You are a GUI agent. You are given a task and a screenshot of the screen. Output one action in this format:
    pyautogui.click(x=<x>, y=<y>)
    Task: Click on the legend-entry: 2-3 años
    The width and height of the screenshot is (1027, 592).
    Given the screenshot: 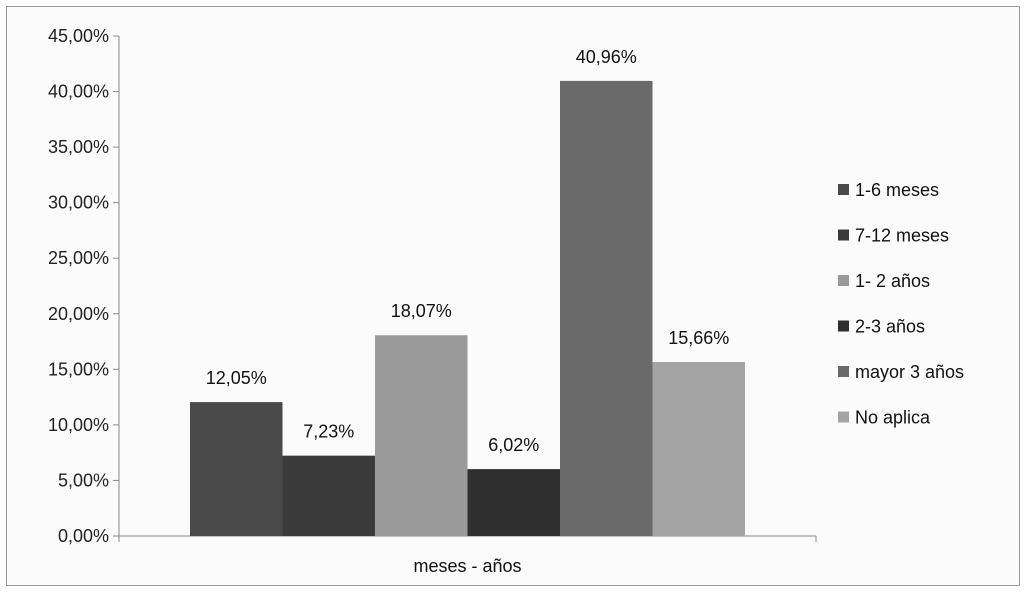 What is the action you would take?
    pyautogui.click(x=890, y=327)
    